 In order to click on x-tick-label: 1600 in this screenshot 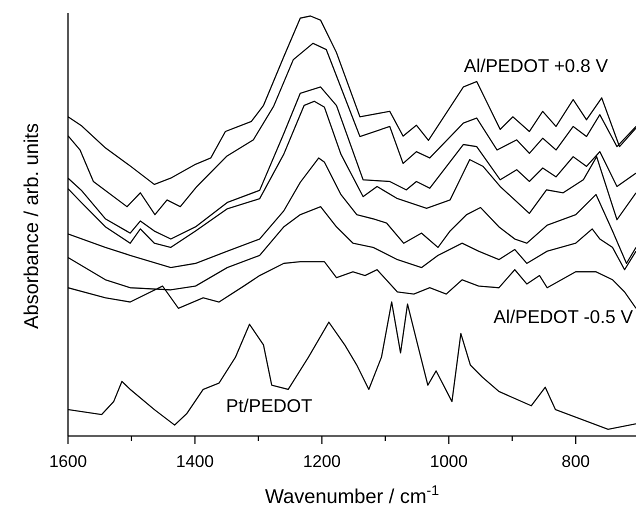, I will do `click(68, 461)`.